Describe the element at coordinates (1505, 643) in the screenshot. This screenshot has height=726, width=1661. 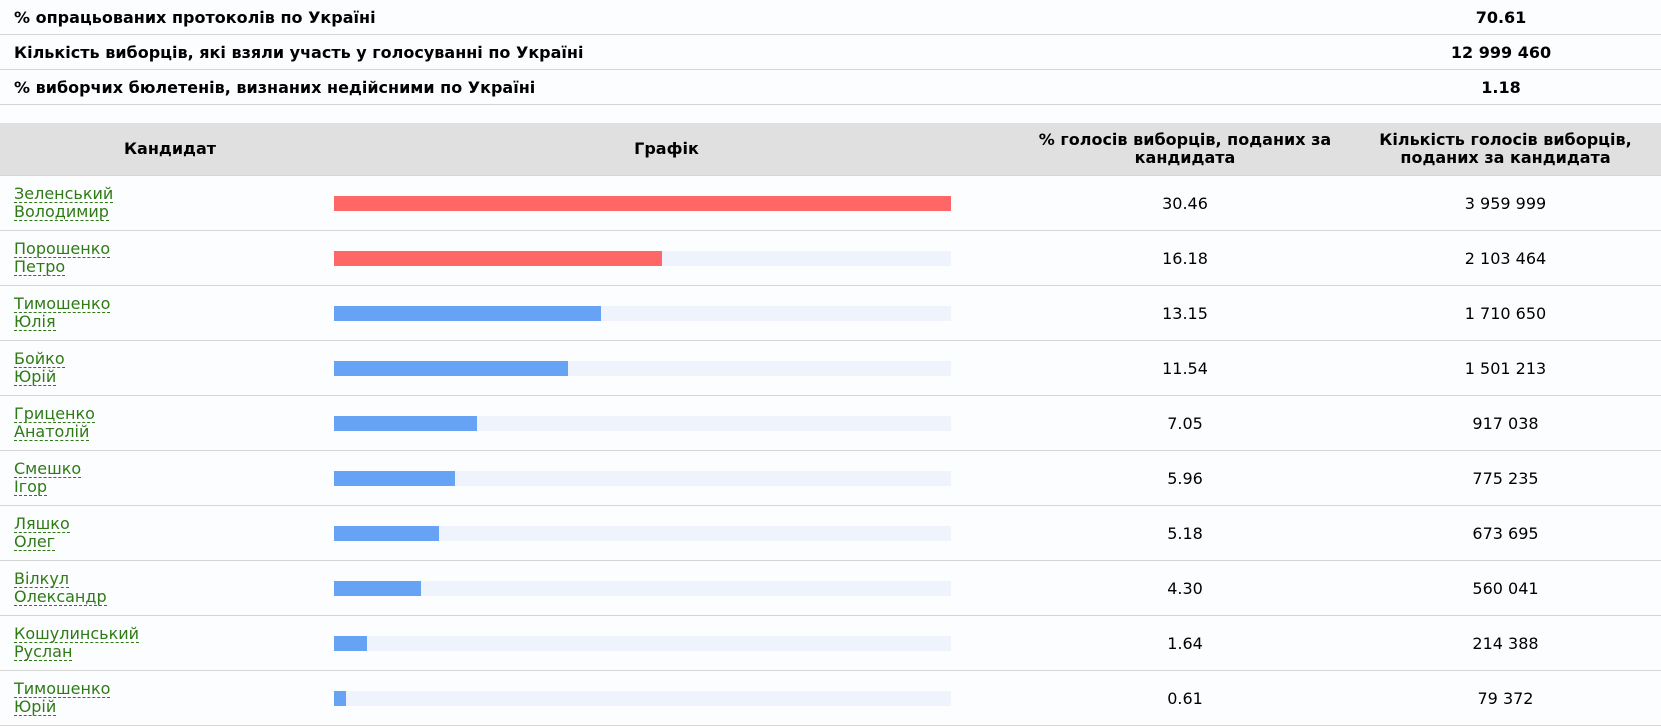
I see `vote-count: 214 388` at that location.